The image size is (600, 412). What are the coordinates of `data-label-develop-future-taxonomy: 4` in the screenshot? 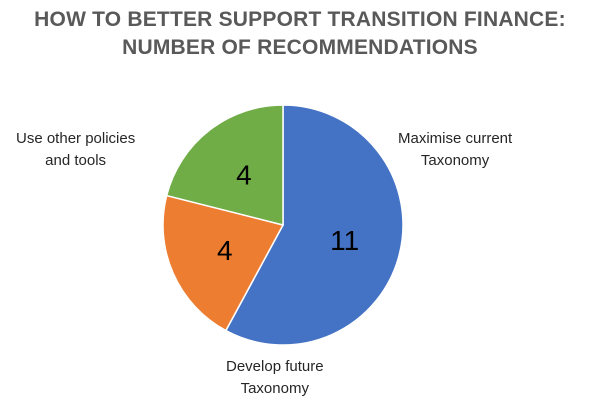 It's located at (225, 250).